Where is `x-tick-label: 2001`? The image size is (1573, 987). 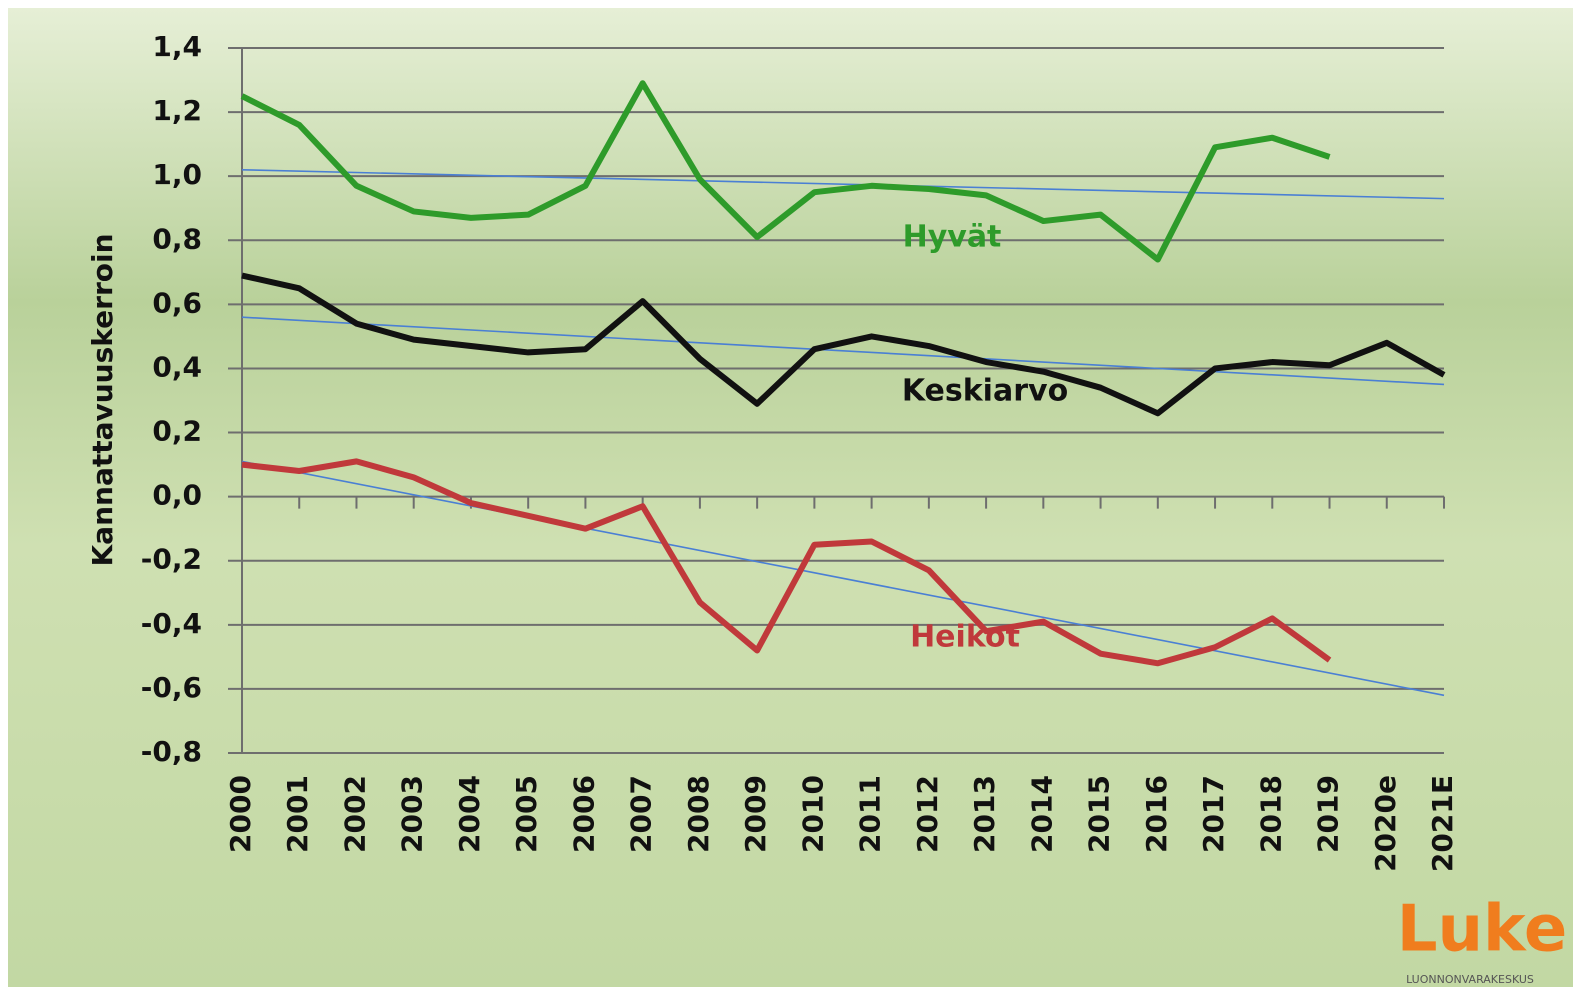
x-tick-label: 2001 is located at coordinates (297, 814).